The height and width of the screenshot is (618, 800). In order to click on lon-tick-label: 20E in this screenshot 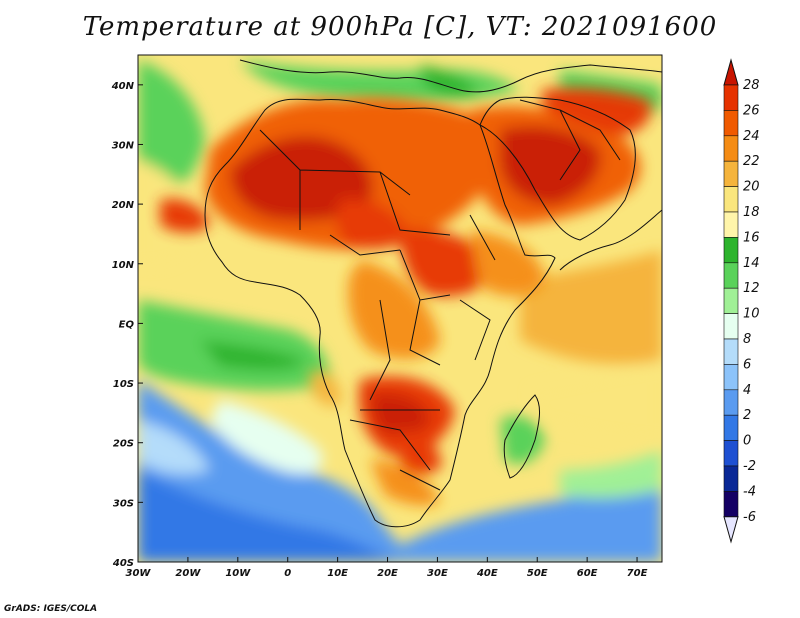, I will do `click(387, 573)`.